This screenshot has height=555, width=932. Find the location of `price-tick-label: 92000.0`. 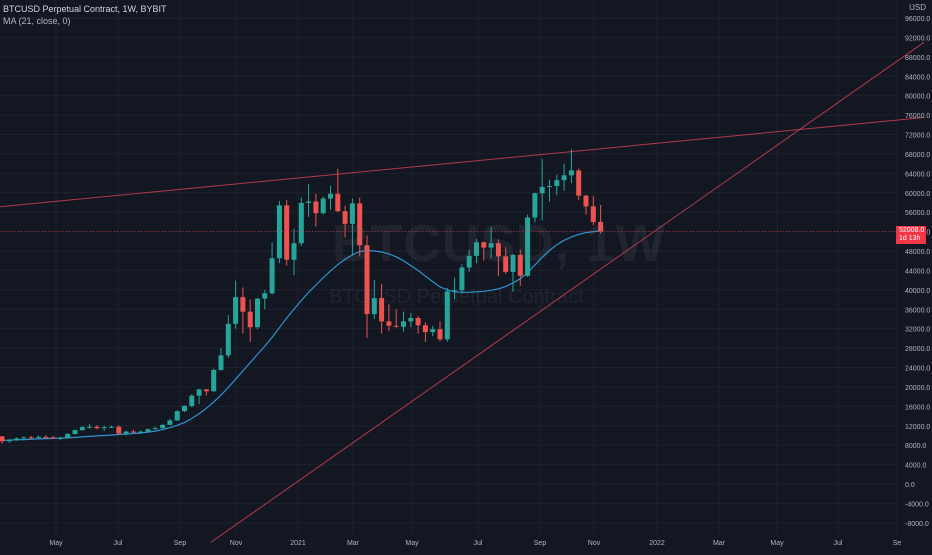

price-tick-label: 92000.0 is located at coordinates (917, 38).